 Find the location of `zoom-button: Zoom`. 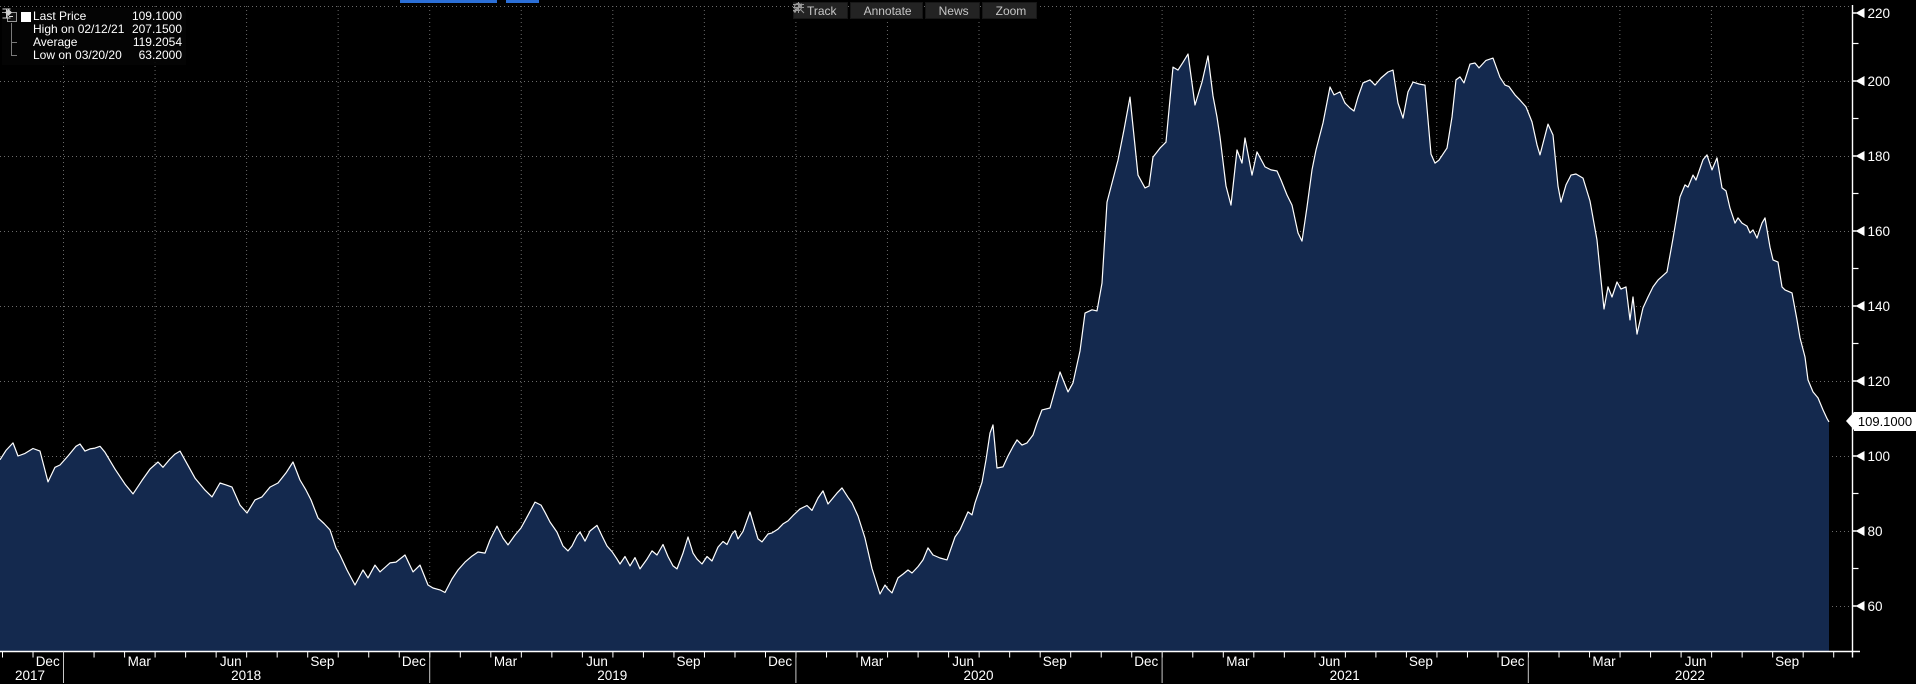

zoom-button: Zoom is located at coordinates (916, 10).